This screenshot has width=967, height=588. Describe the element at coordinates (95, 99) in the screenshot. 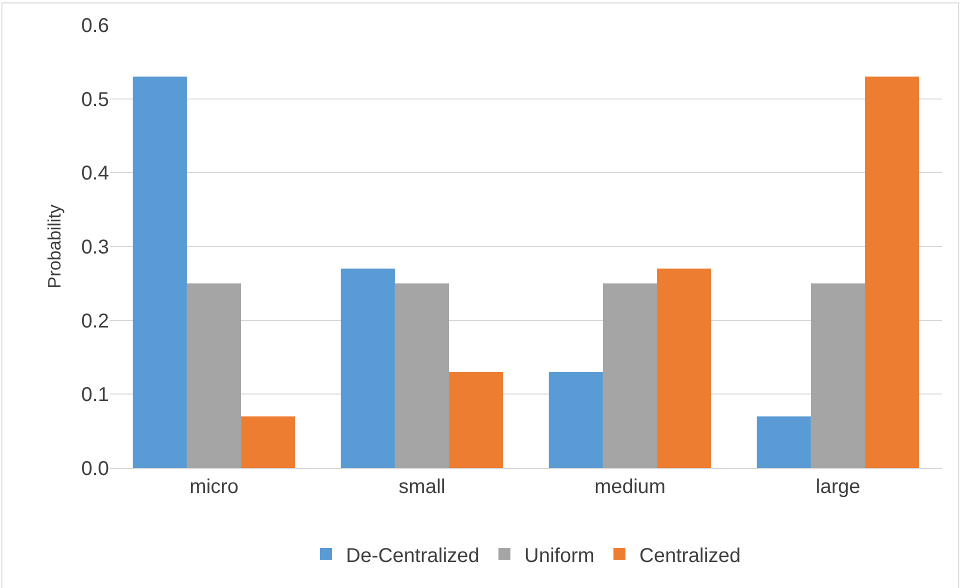

I see `y-tick-label: 0.5` at that location.